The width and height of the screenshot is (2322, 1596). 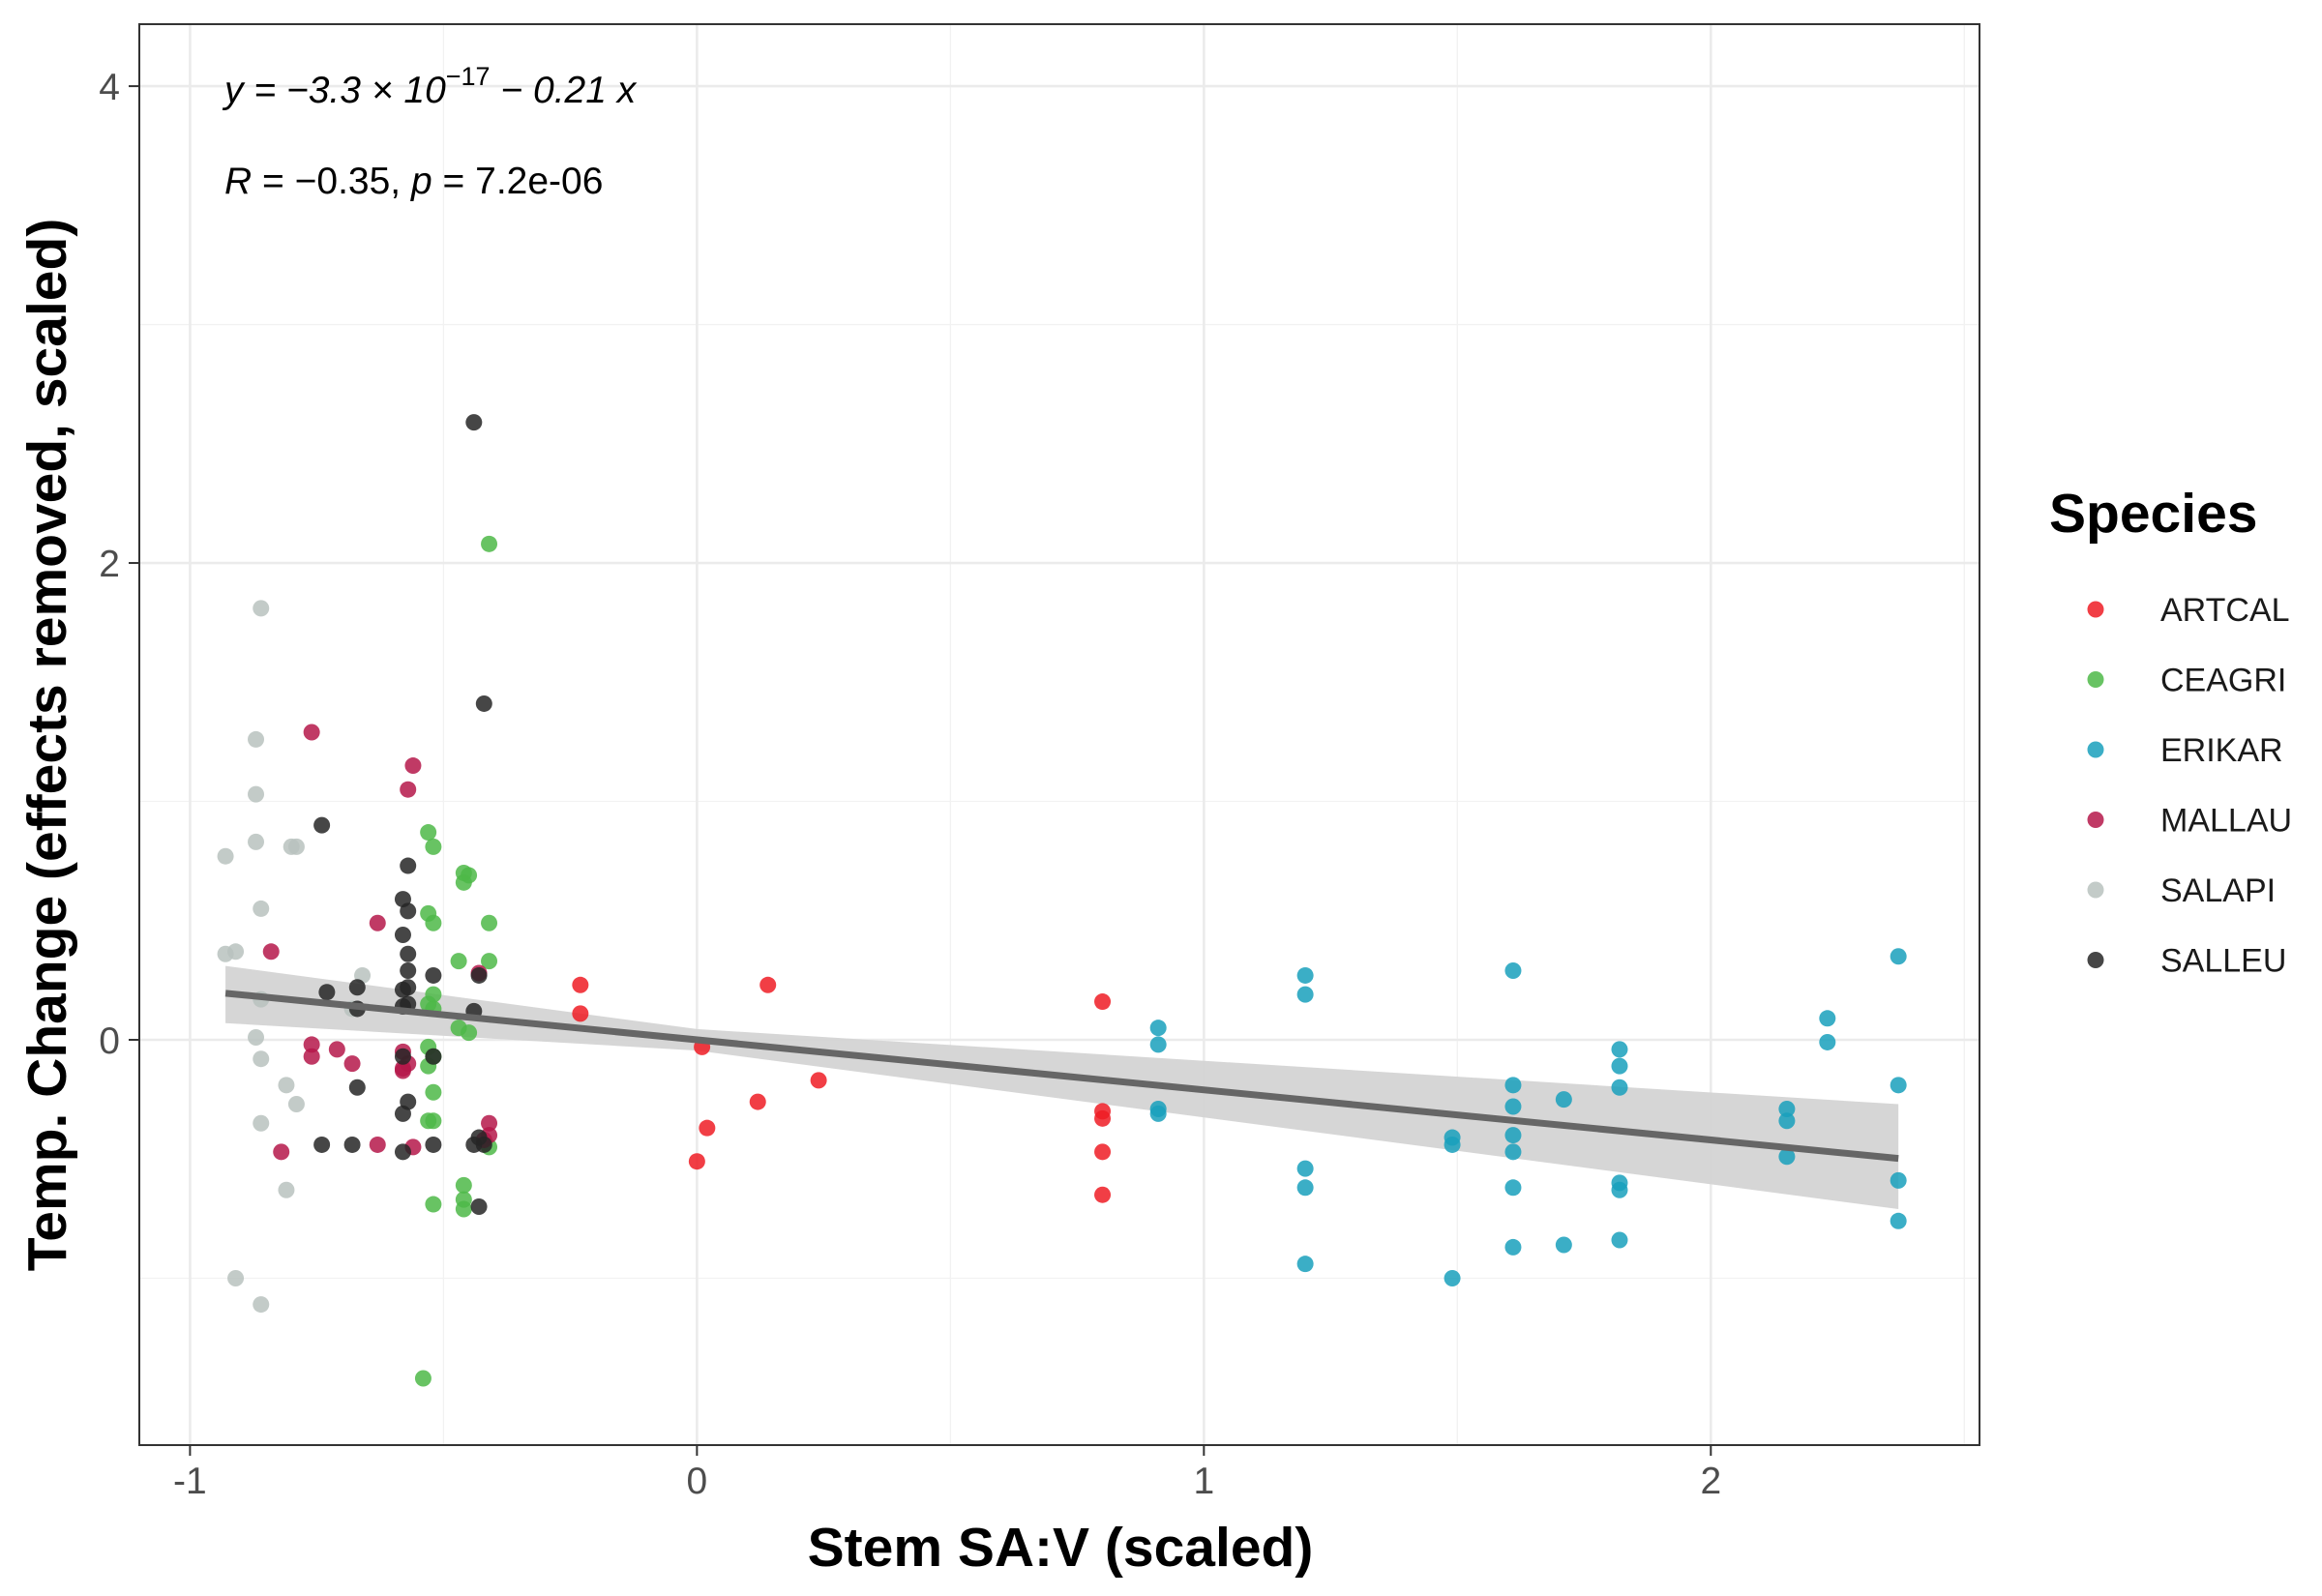 What do you see at coordinates (2223, 681) in the screenshot?
I see `legend-label: CEAGRI` at bounding box center [2223, 681].